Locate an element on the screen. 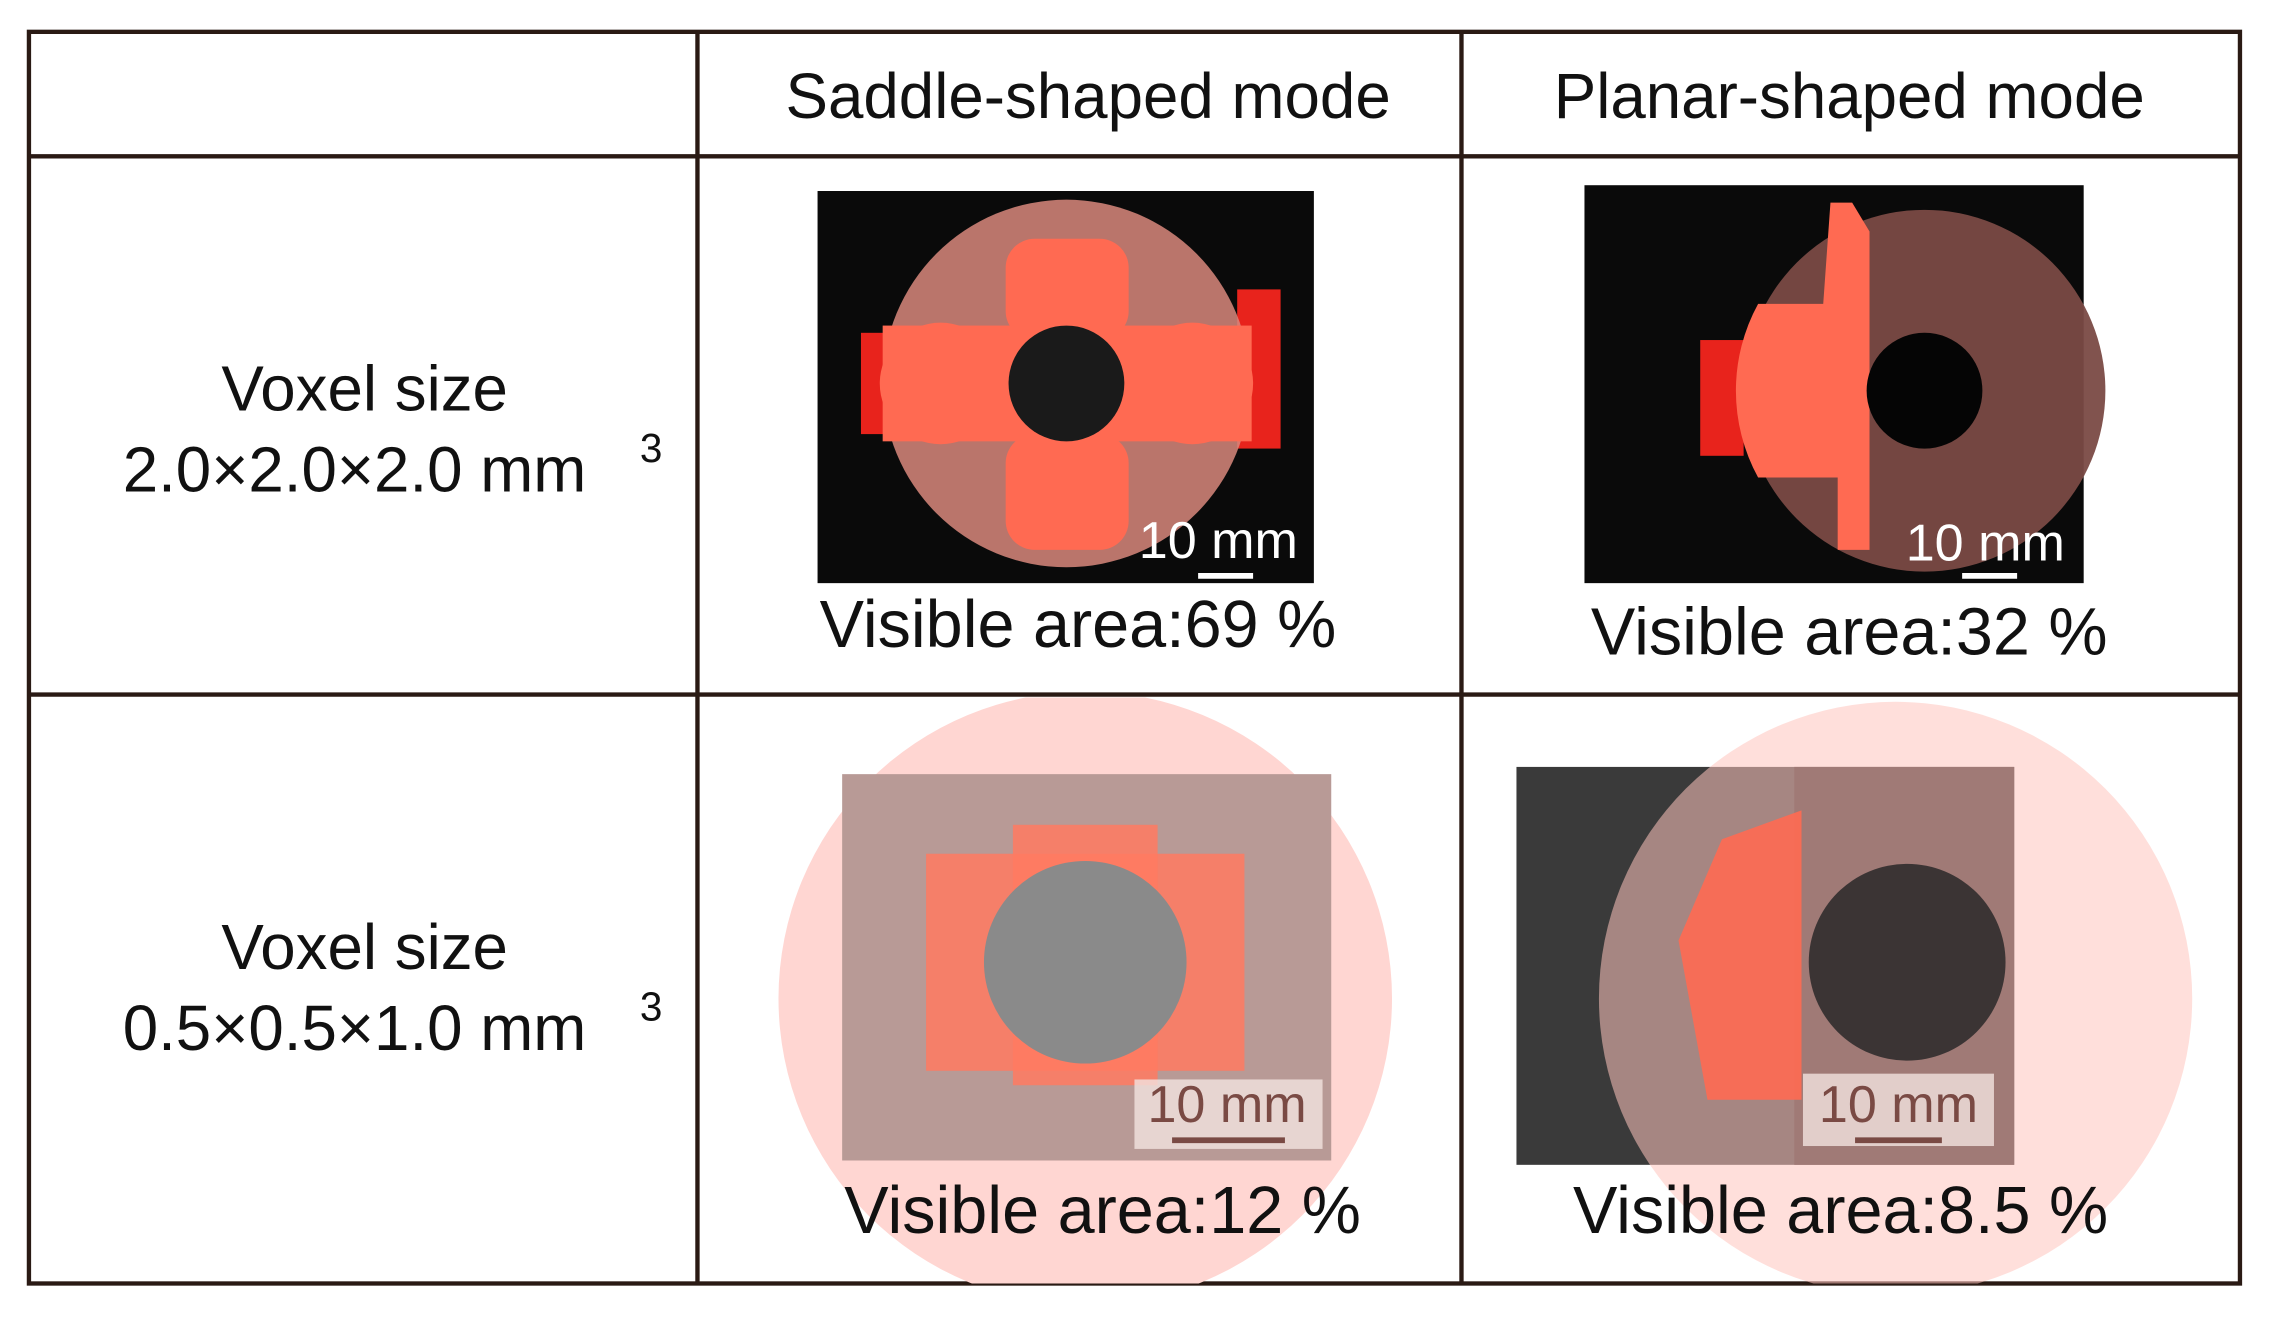 The width and height of the screenshot is (2269, 1318). row-label: 0.5×0.5×1.0 mm is located at coordinates (355, 1028).